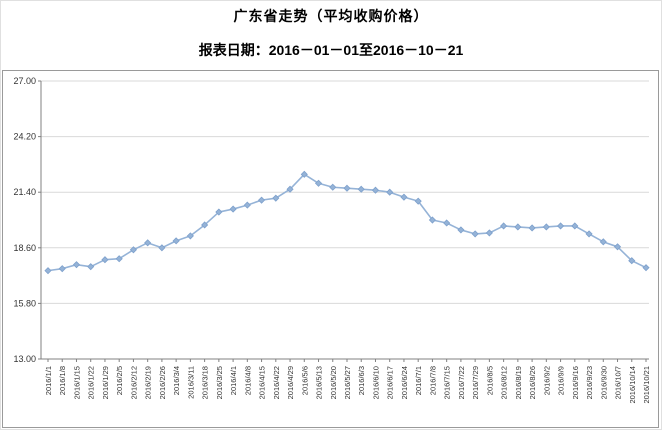  What do you see at coordinates (247, 380) in the screenshot?
I see `svg-text: 2016/4/8` at bounding box center [247, 380].